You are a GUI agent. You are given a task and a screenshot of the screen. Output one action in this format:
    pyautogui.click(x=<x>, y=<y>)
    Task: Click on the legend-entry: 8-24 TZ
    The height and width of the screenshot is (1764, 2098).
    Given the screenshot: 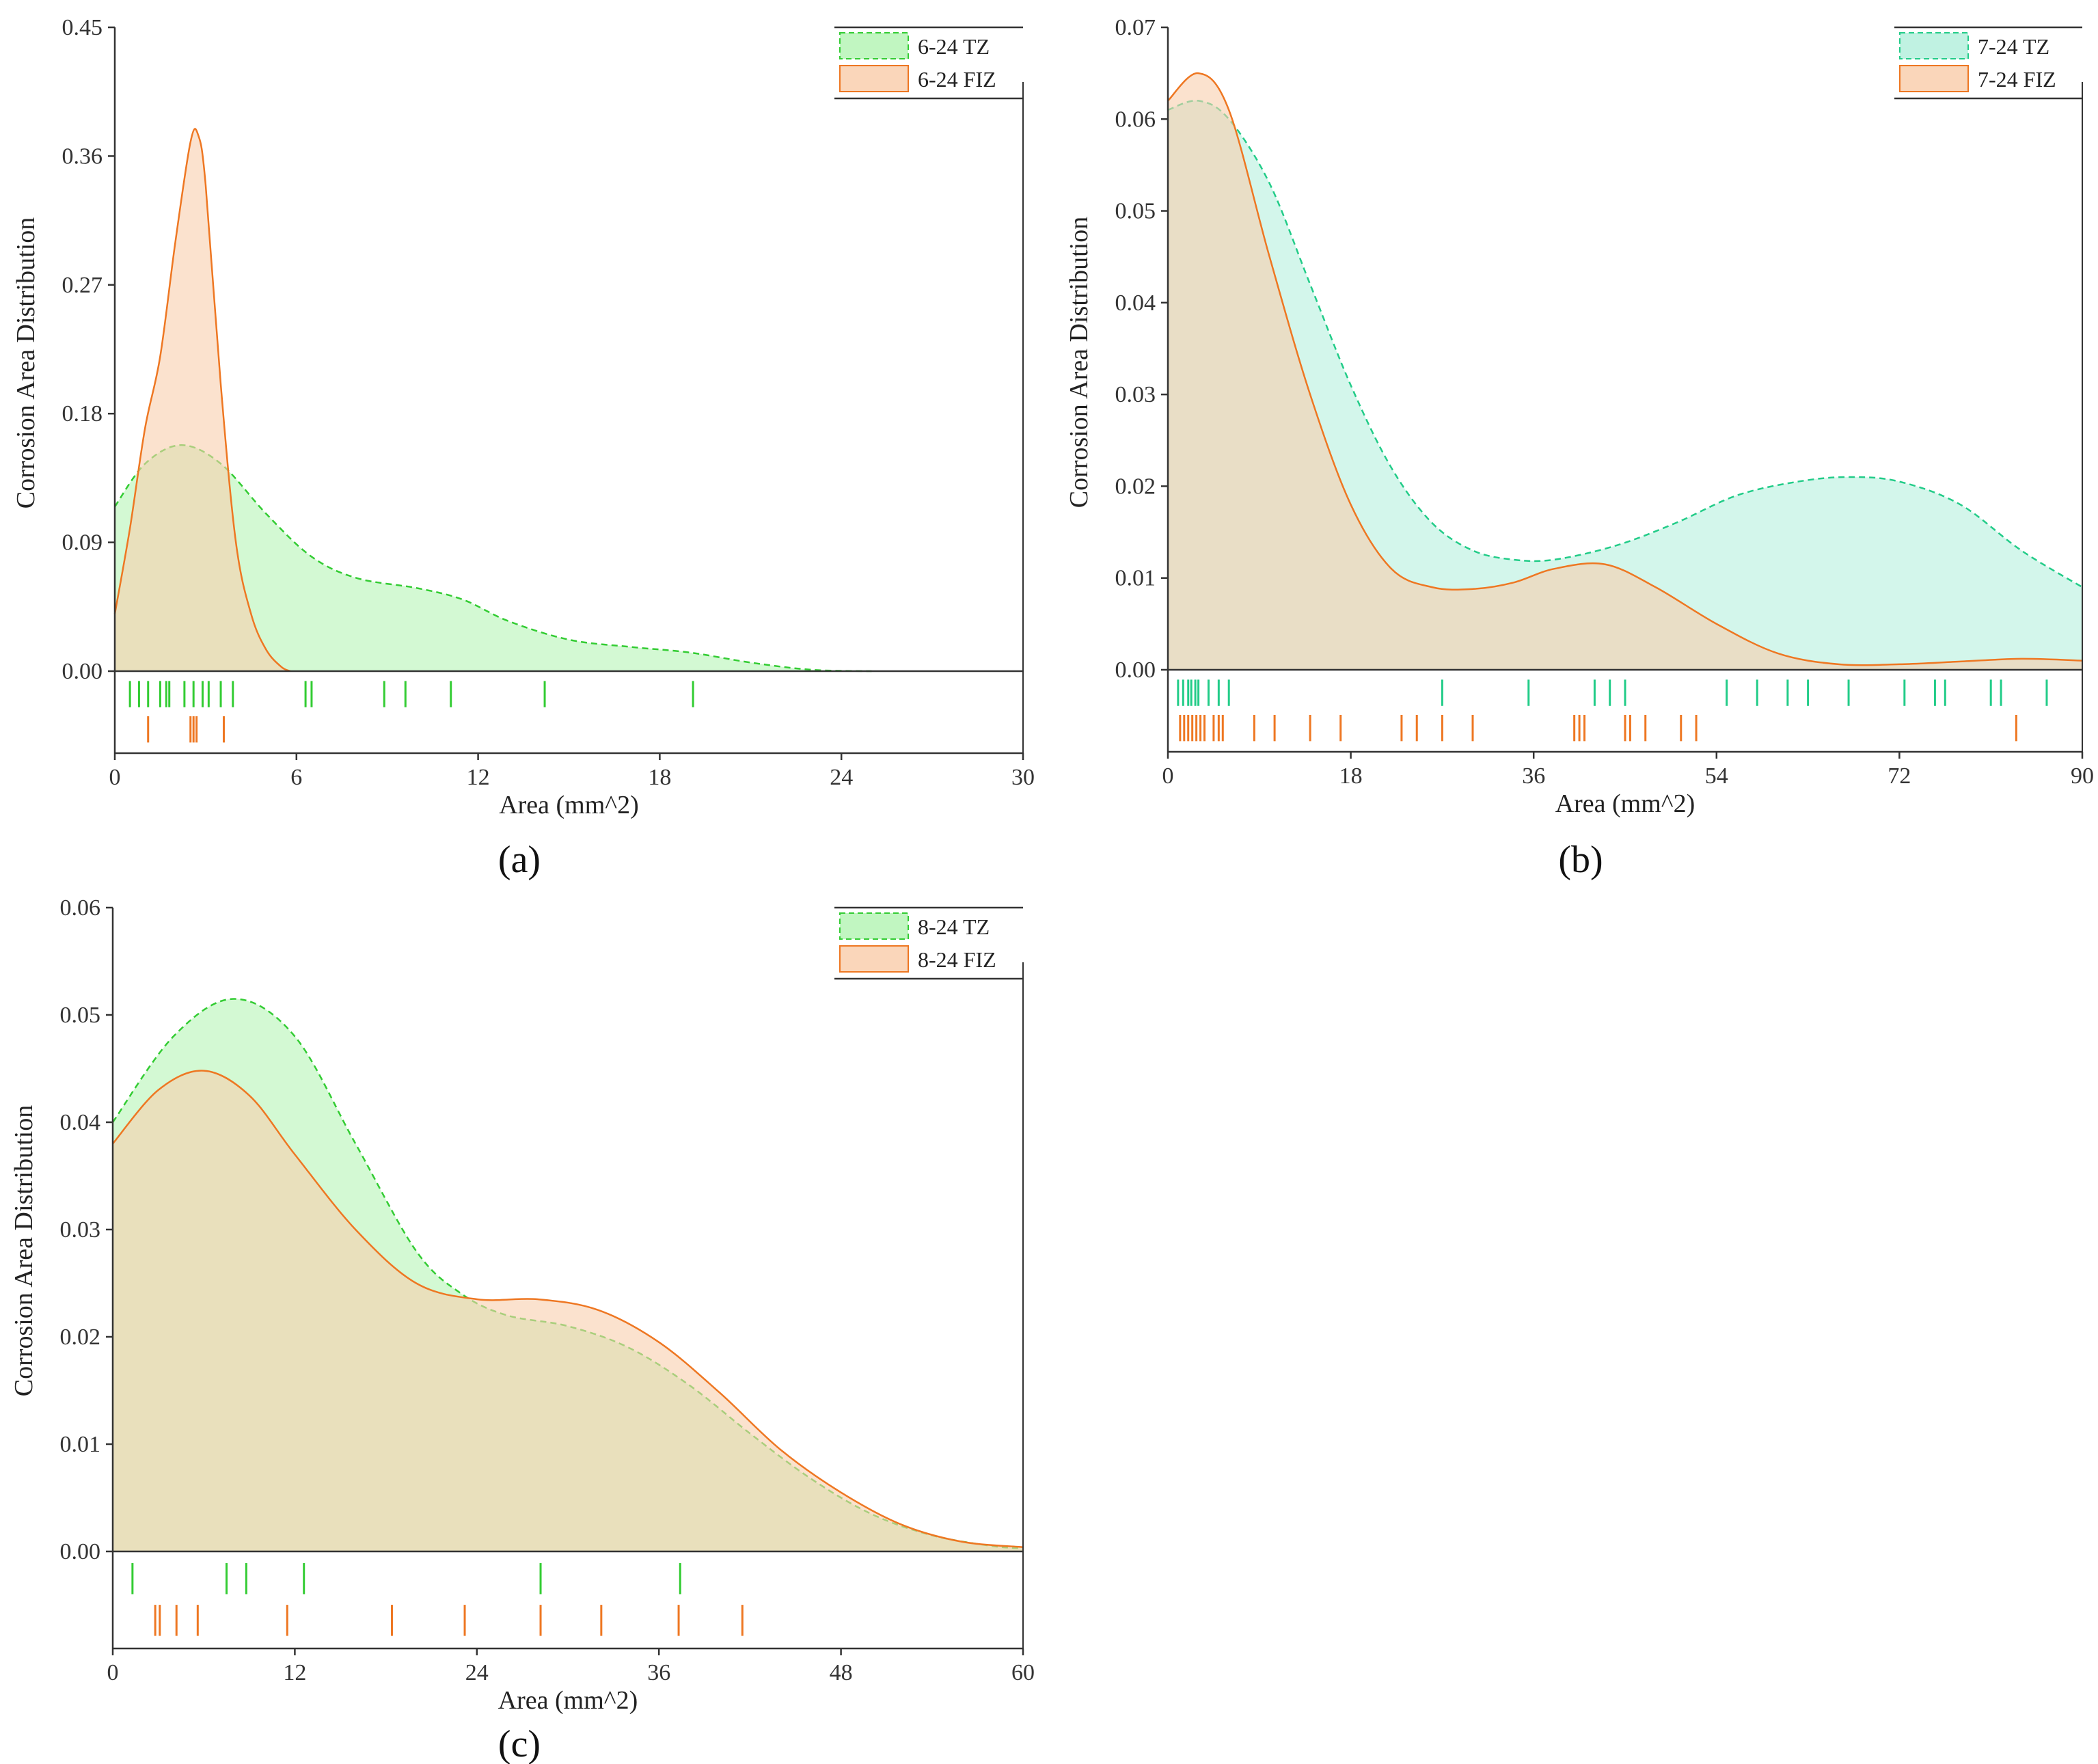 What is the action you would take?
    pyautogui.click(x=954, y=926)
    